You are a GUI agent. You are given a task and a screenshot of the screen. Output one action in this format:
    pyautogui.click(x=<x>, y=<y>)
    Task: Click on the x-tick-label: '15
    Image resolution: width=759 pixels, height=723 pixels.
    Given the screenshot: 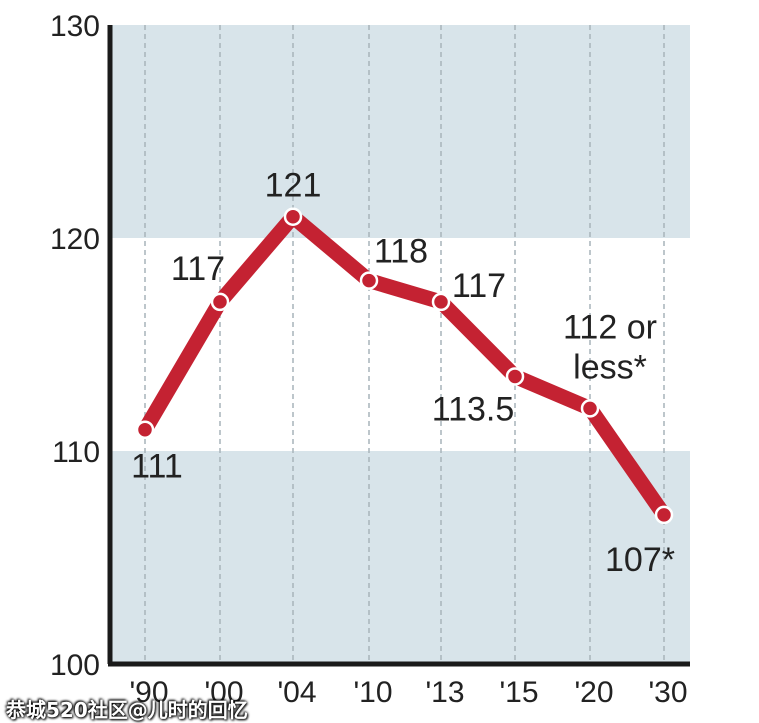 What is the action you would take?
    pyautogui.click(x=518, y=692)
    